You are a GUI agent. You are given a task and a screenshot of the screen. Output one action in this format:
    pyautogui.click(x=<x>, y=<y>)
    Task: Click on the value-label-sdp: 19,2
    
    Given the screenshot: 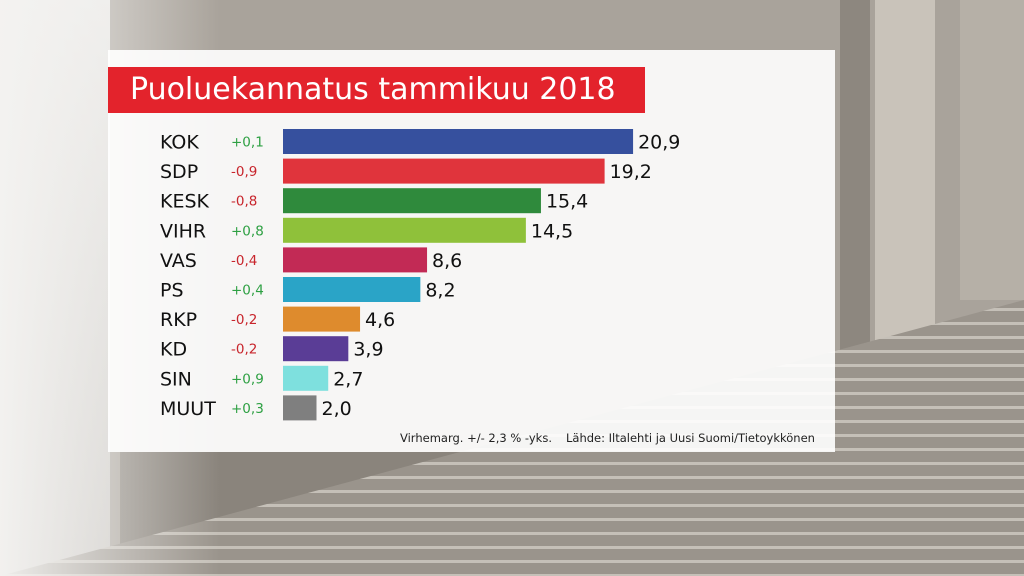 What is the action you would take?
    pyautogui.click(x=631, y=172)
    